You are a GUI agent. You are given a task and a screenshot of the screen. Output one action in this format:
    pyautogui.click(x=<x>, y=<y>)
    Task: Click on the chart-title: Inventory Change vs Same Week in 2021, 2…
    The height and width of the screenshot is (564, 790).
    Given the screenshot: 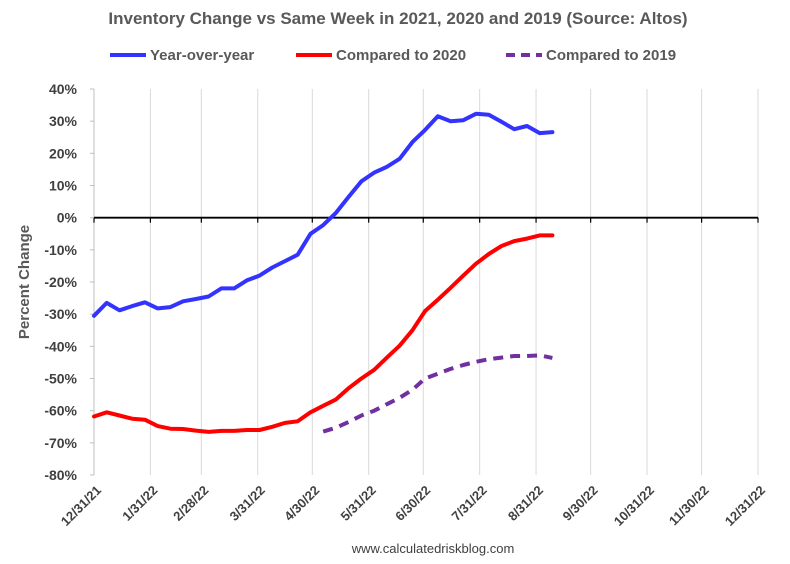 What is the action you would take?
    pyautogui.click(x=397, y=18)
    